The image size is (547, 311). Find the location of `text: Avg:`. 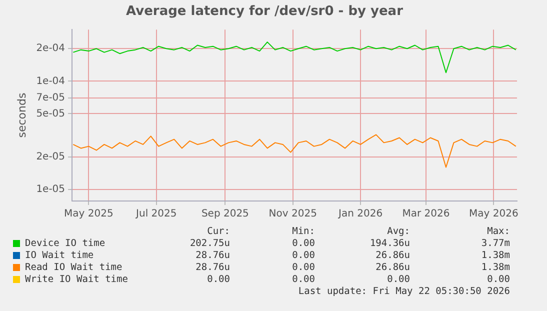

text: Avg: is located at coordinates (398, 232).